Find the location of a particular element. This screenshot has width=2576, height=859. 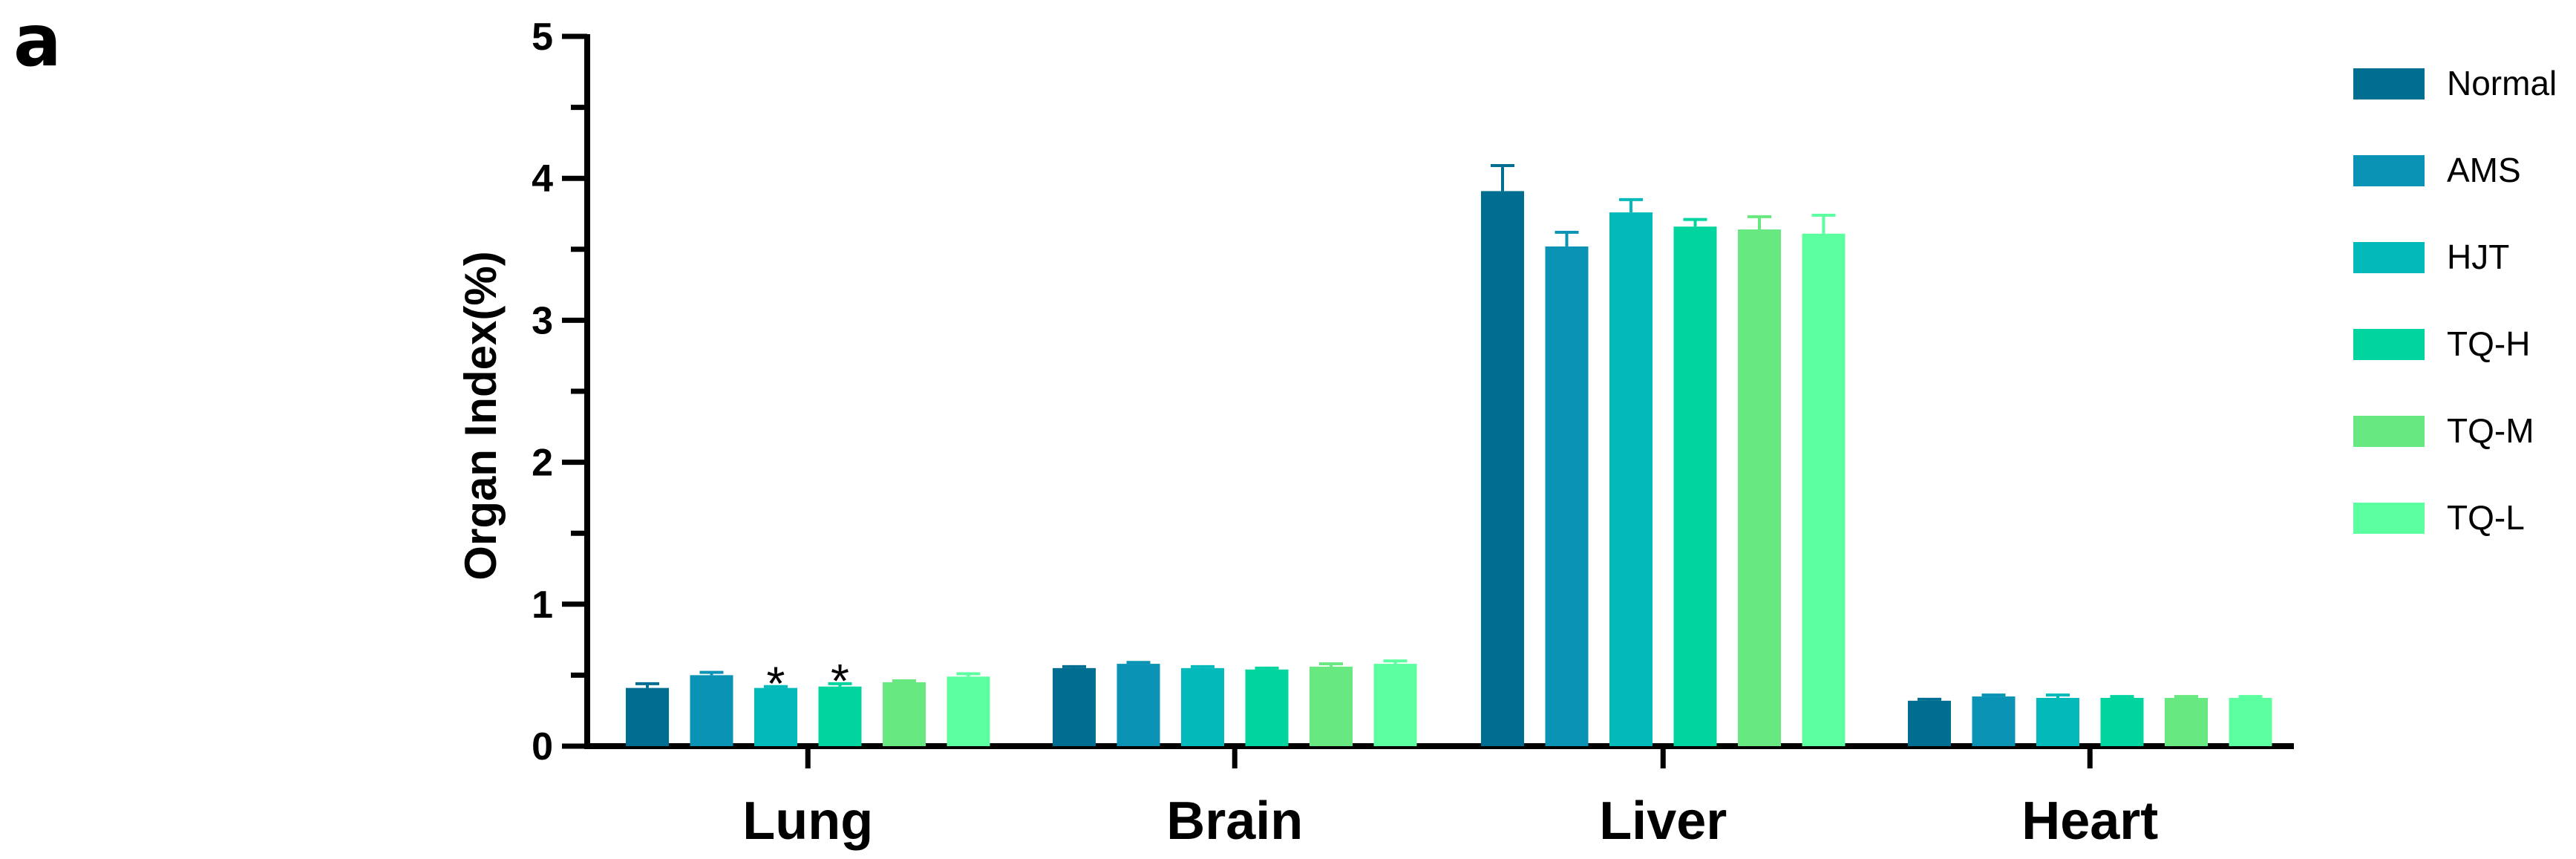

legend-label: TQ-L is located at coordinates (2486, 518).